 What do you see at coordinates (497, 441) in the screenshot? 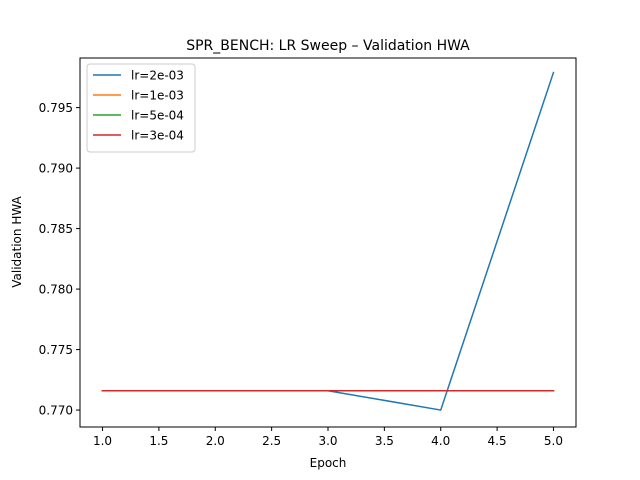
I see `x-tick-label: 4.5` at bounding box center [497, 441].